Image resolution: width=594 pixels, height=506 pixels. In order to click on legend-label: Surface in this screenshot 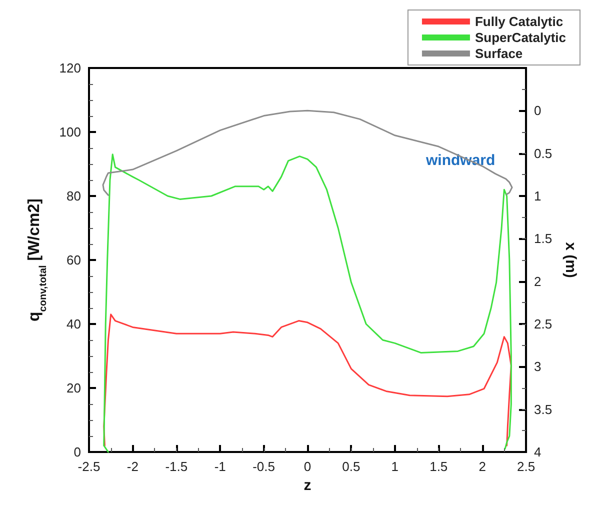, I will do `click(498, 53)`.